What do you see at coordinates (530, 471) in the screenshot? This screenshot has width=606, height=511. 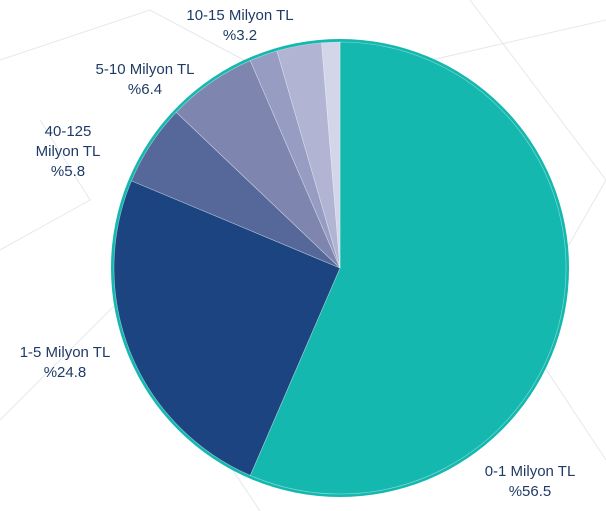 I see `slice-name: 0-1 Milyon TL` at bounding box center [530, 471].